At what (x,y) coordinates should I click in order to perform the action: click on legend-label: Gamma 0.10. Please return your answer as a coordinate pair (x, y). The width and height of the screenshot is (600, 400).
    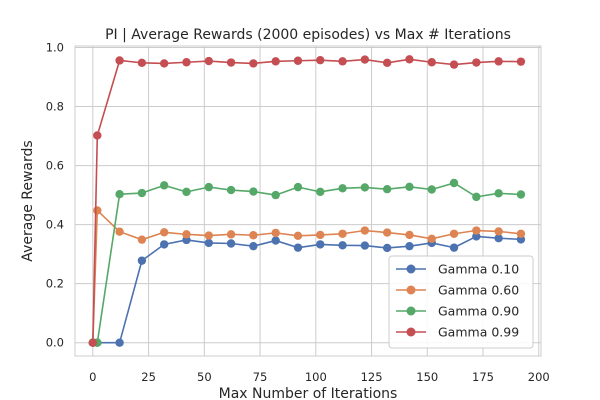
    Looking at the image, I should click on (478, 269).